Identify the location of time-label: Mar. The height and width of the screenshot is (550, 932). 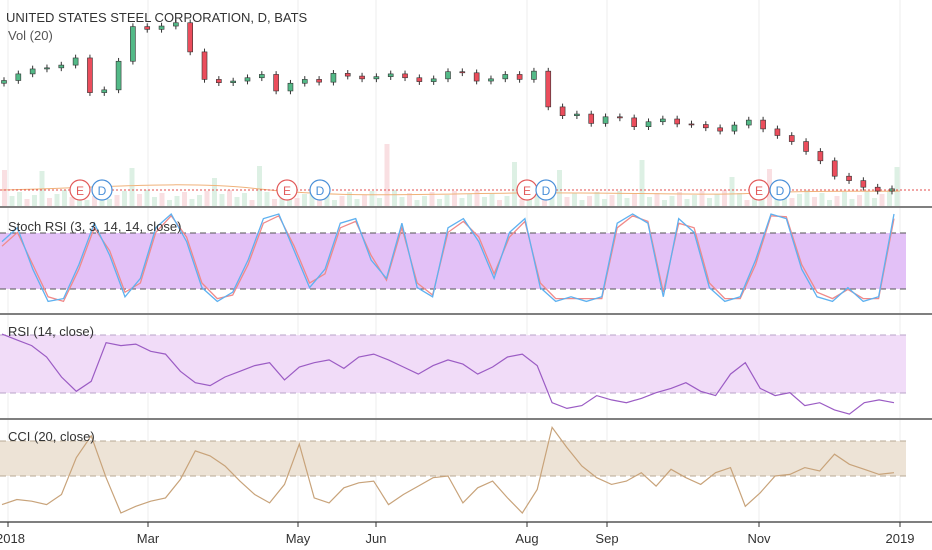
(148, 538).